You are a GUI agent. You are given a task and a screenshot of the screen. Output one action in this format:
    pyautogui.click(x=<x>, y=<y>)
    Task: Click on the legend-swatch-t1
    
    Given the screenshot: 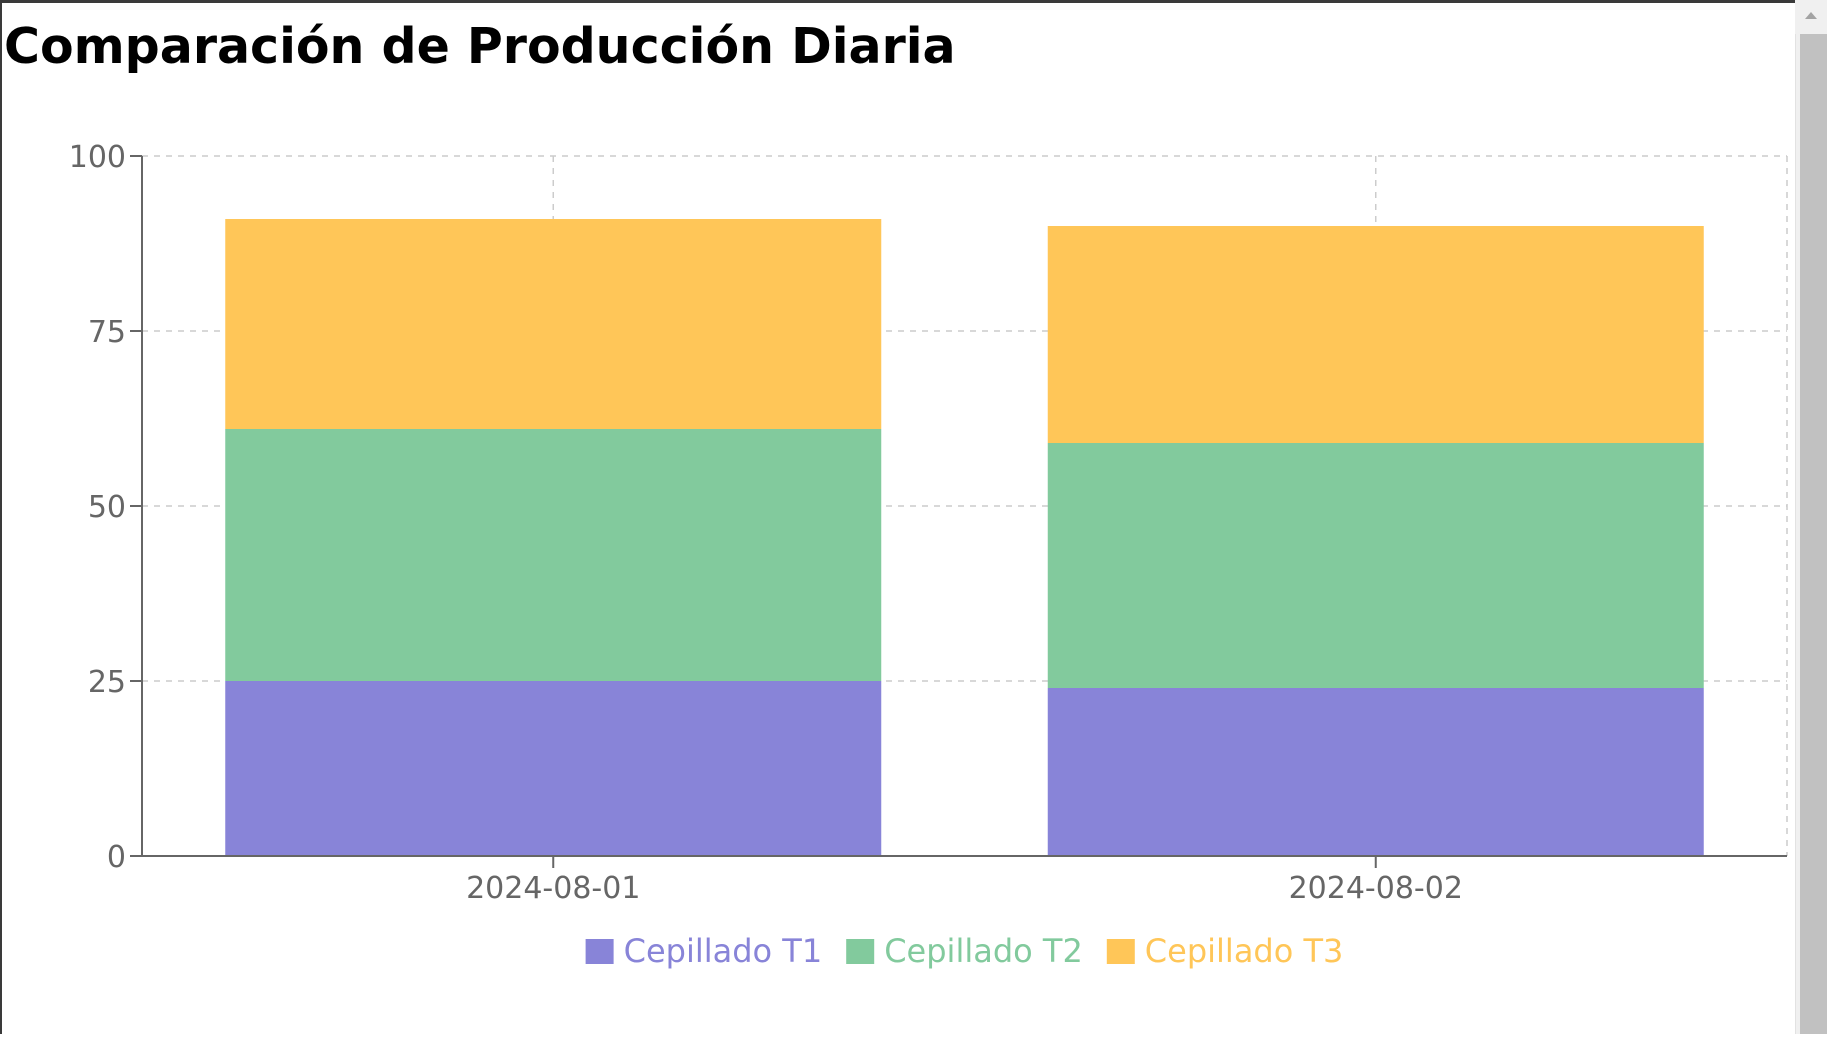 What is the action you would take?
    pyautogui.click(x=599, y=951)
    